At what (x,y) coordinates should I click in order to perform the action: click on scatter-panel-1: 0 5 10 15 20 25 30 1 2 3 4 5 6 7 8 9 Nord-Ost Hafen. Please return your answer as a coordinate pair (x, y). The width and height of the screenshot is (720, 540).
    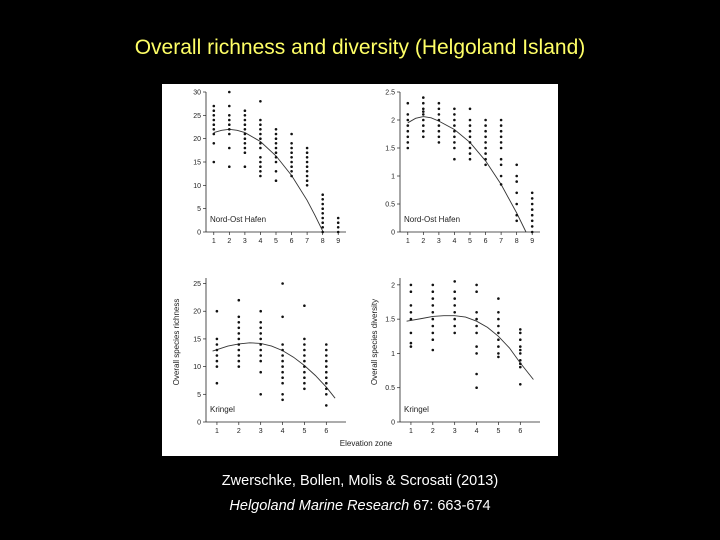
    Looking at the image, I should click on (269, 167).